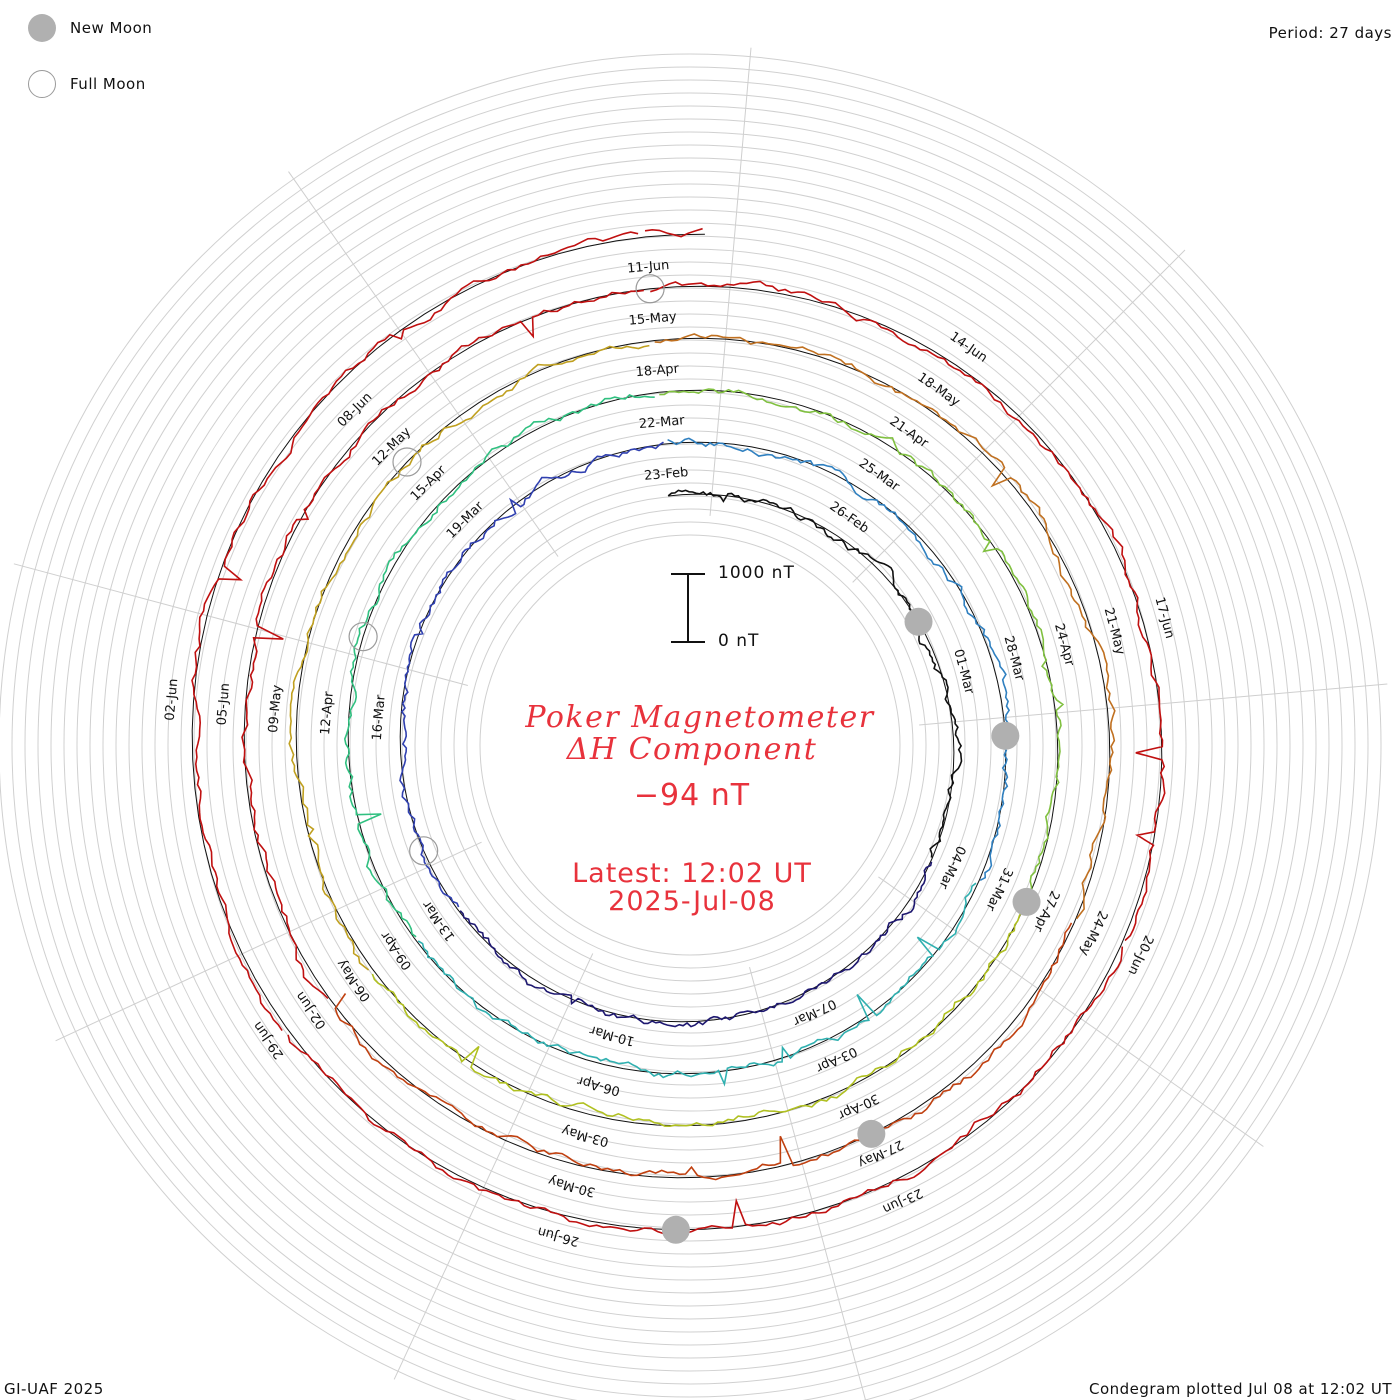 Image resolution: width=1400 pixels, height=1400 pixels. What do you see at coordinates (42, 84) in the screenshot?
I see `full-moon-icon` at bounding box center [42, 84].